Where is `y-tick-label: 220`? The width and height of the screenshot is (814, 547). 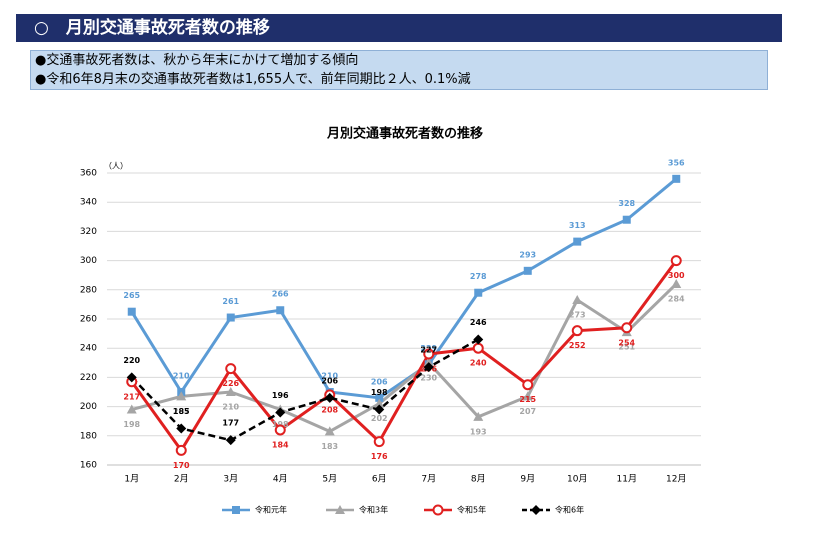
y-tick-label: 220 is located at coordinates (88, 378).